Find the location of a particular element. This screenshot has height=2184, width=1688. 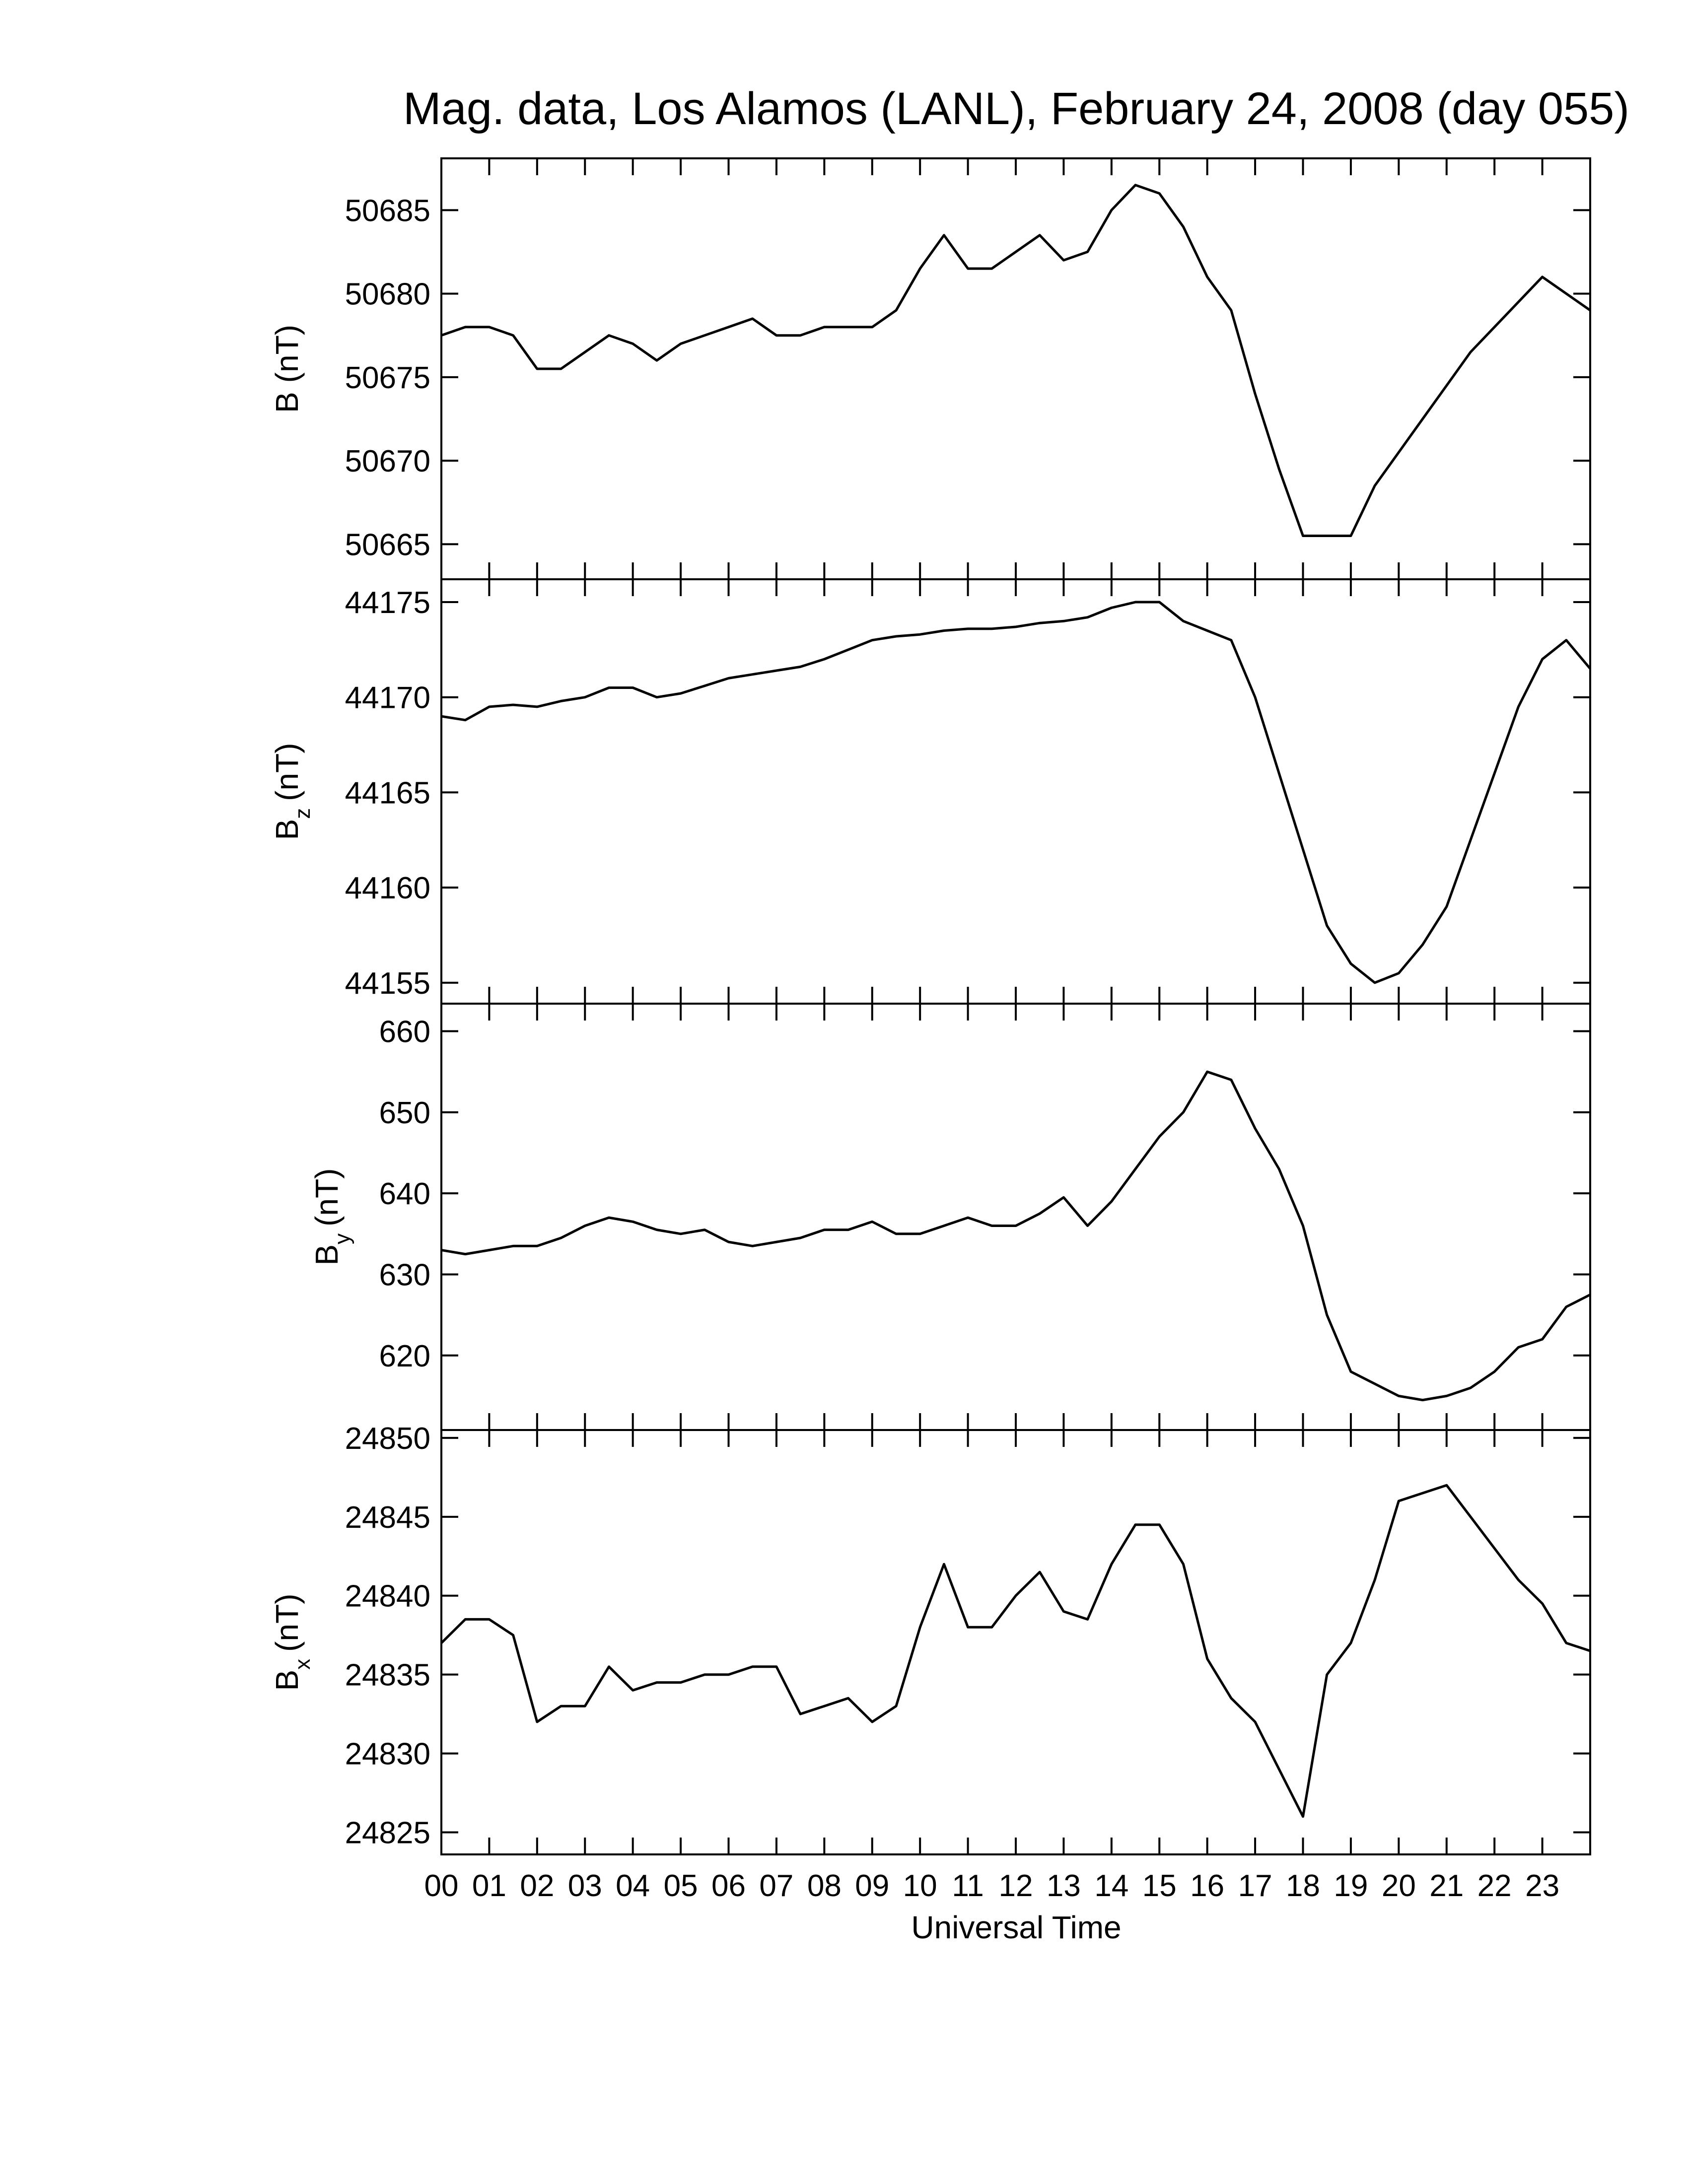

x-tick-label: 11 is located at coordinates (968, 1886).